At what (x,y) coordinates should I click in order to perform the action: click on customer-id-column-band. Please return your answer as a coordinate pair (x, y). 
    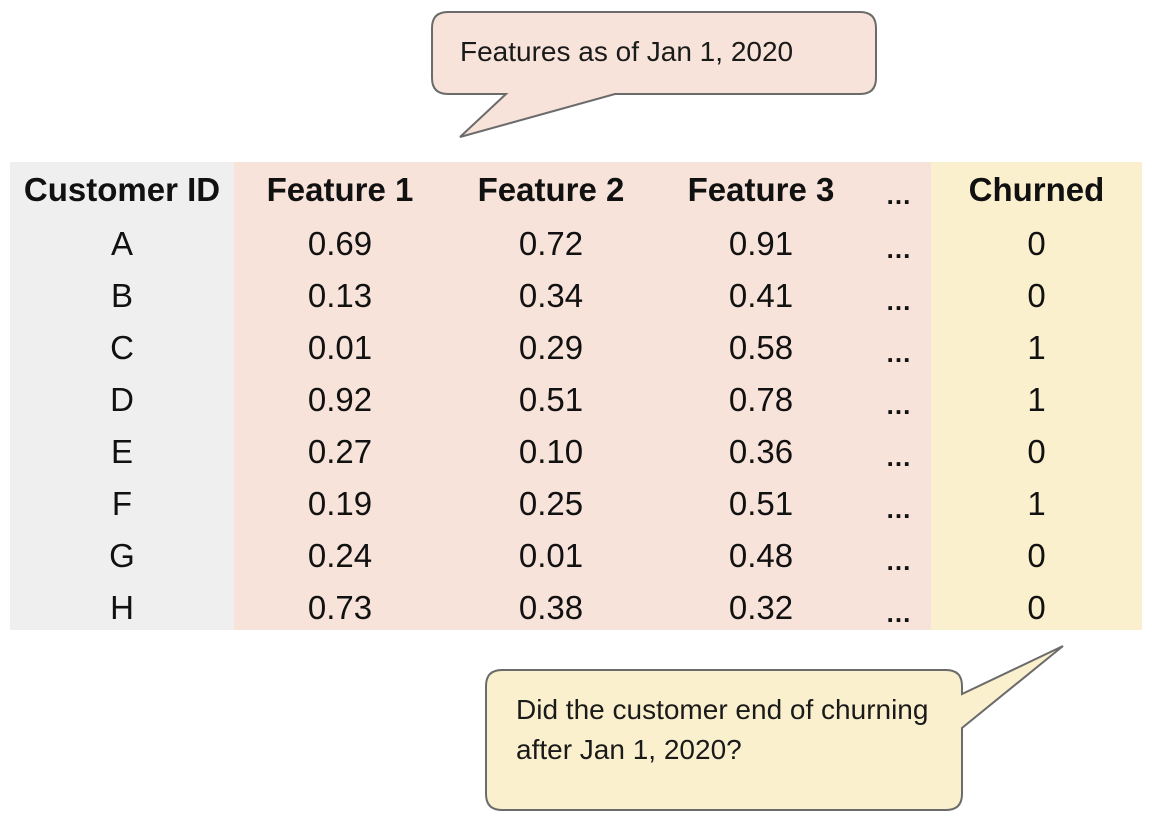
    Looking at the image, I should click on (122, 396).